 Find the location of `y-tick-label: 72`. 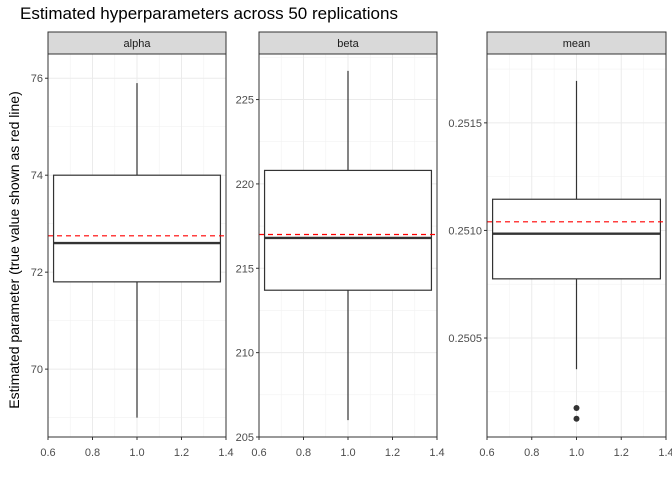

y-tick-label: 72 is located at coordinates (37, 273).